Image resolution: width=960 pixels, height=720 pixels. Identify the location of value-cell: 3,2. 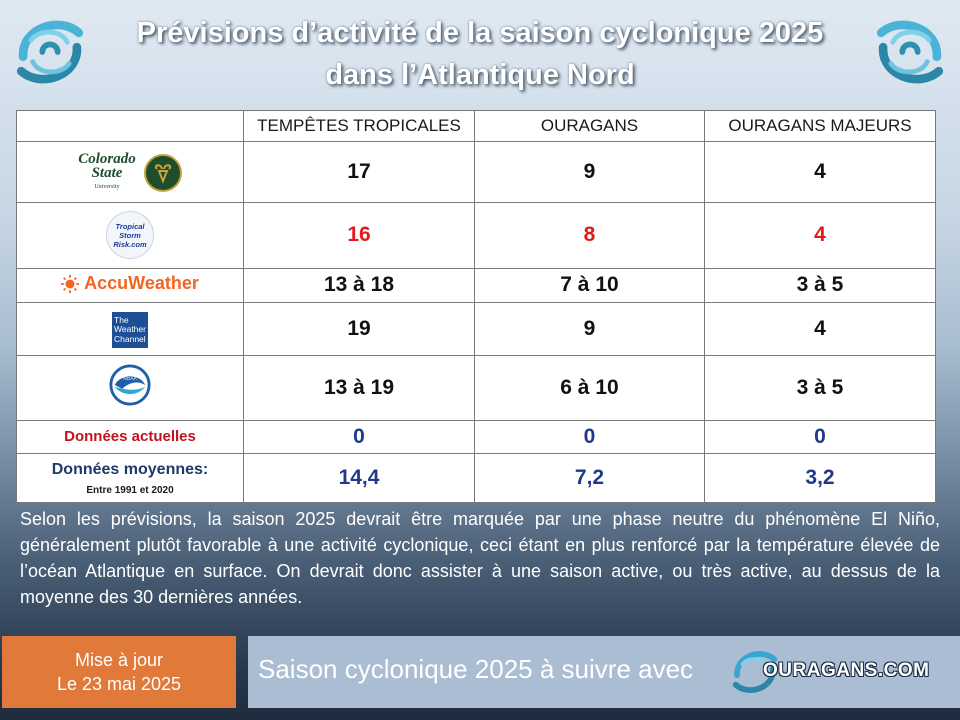
(820, 478).